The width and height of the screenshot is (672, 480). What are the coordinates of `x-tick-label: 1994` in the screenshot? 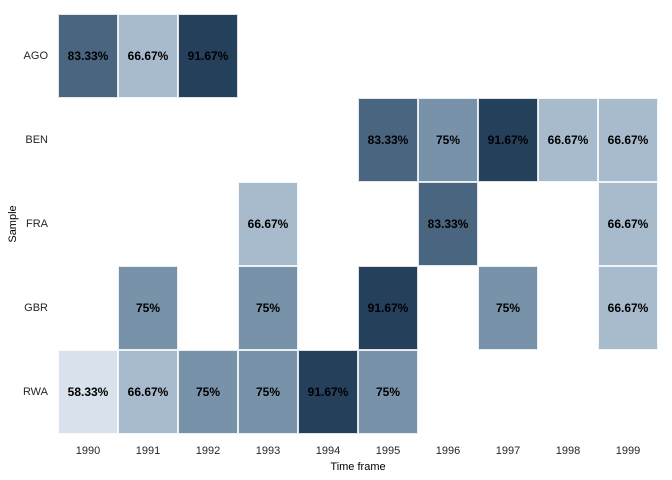 It's located at (328, 451).